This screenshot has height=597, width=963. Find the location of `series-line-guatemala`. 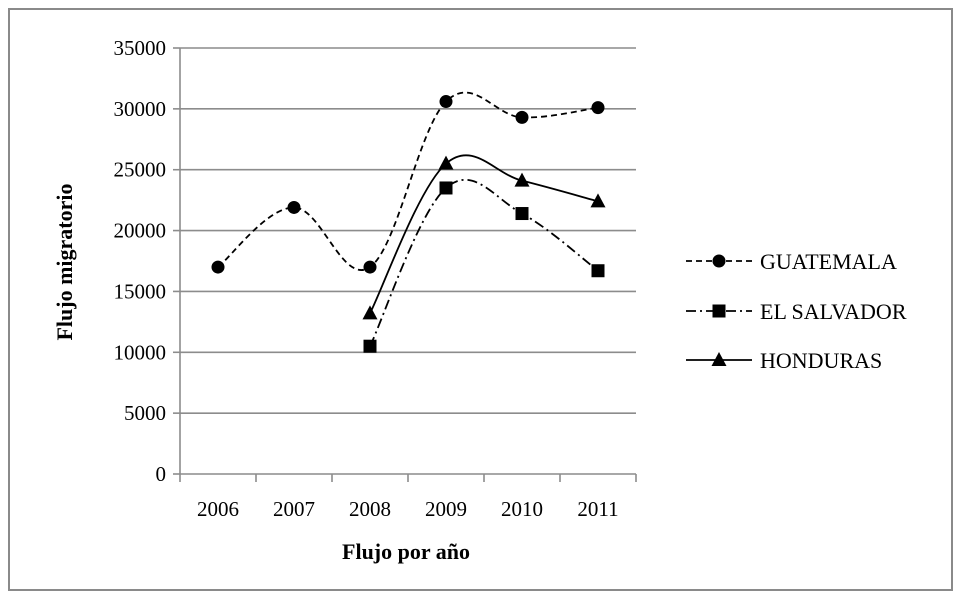

series-line-guatemala is located at coordinates (408, 181).